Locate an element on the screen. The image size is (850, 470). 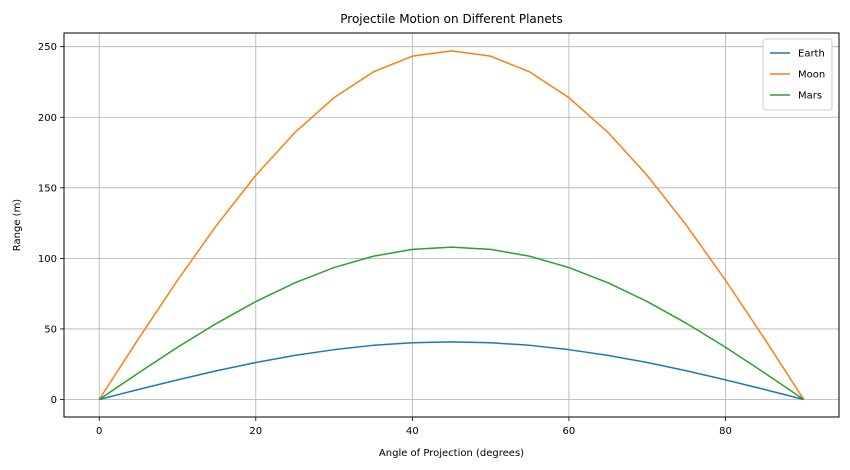
x-tick-label: 80 is located at coordinates (725, 431).